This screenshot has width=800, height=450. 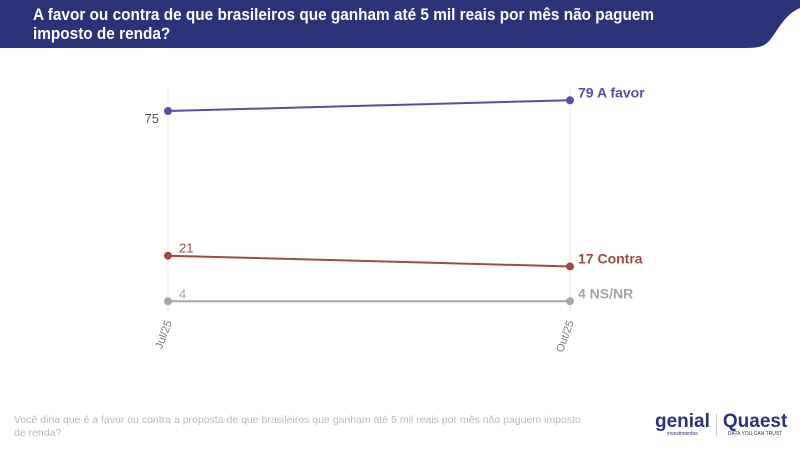 I want to click on end-label: 17 Contra, so click(x=610, y=258).